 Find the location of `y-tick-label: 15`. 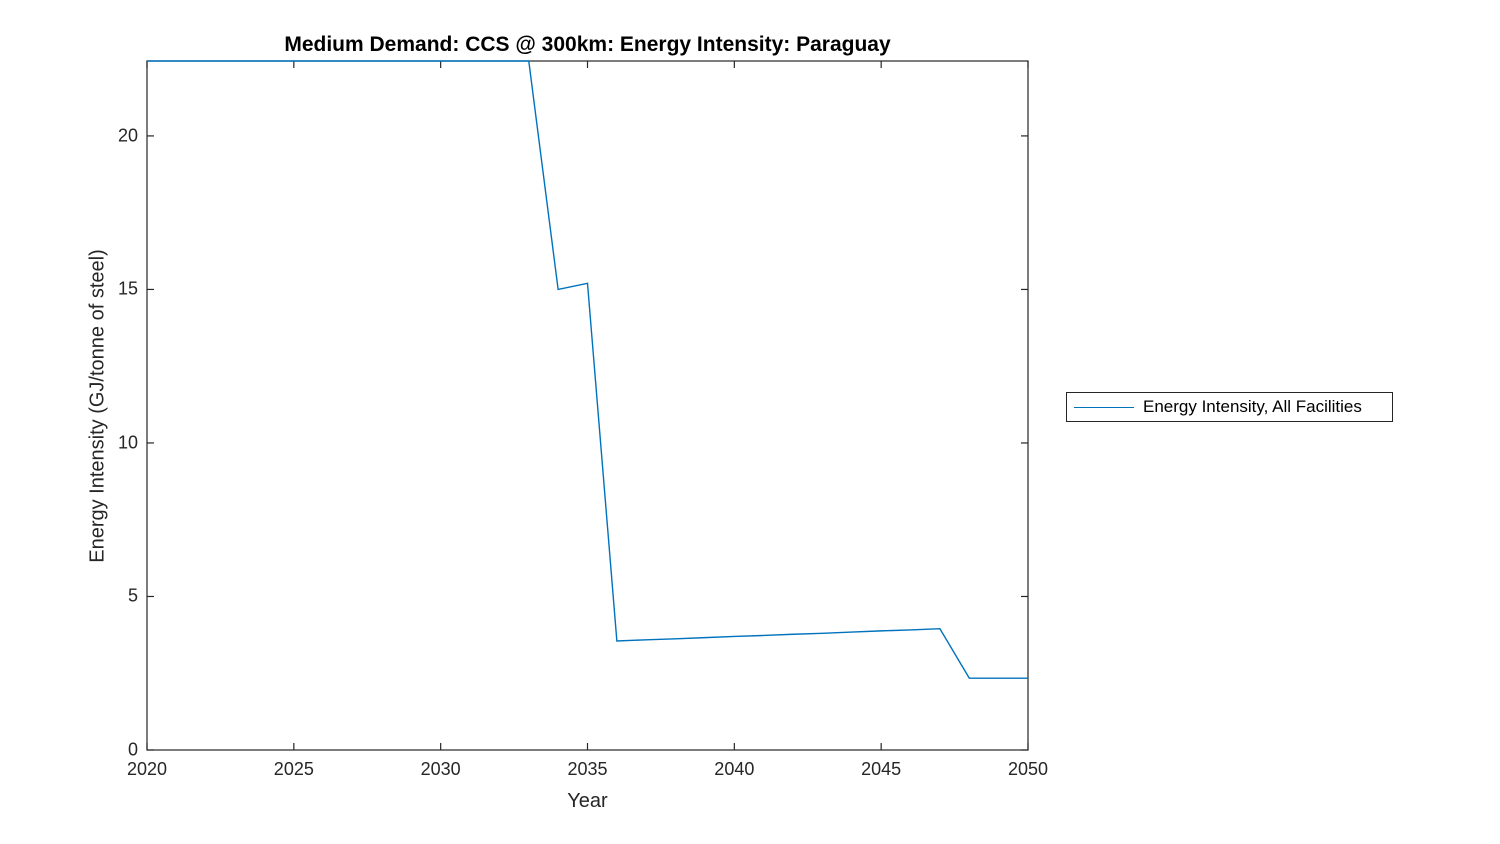

y-tick-label: 15 is located at coordinates (127, 288).